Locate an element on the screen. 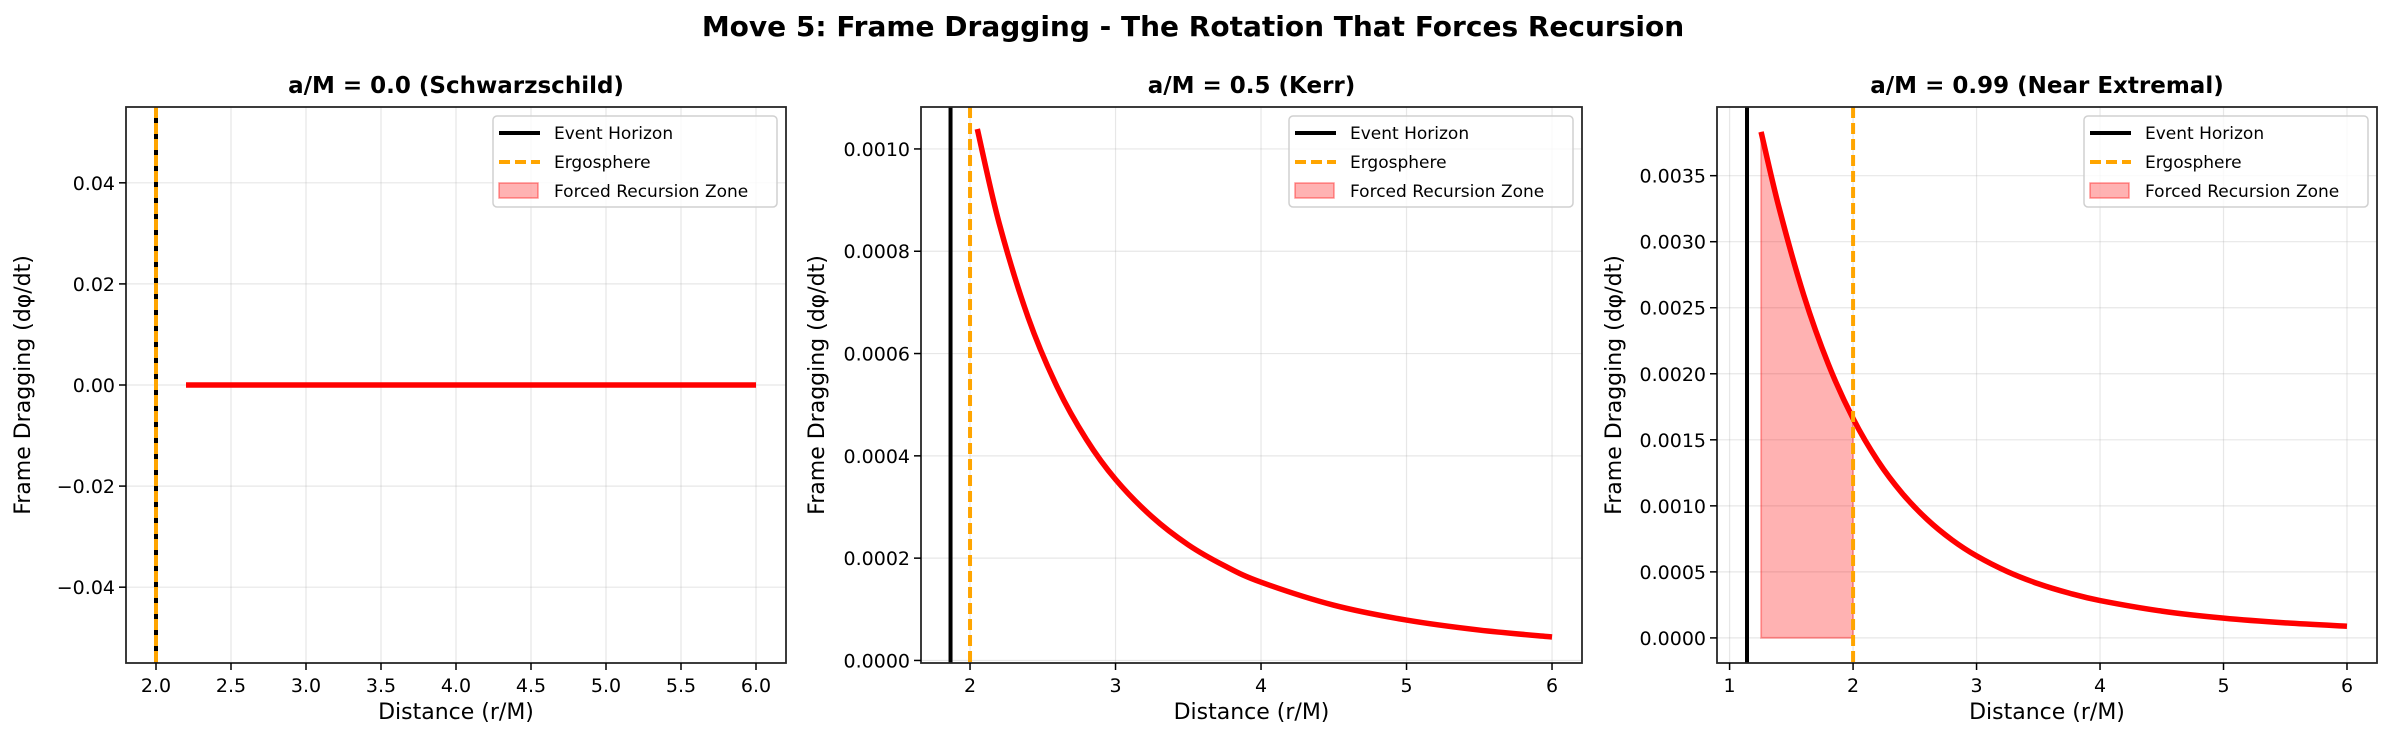 The image size is (2386, 742). y-tick-label: 0.0035 is located at coordinates (1673, 177).